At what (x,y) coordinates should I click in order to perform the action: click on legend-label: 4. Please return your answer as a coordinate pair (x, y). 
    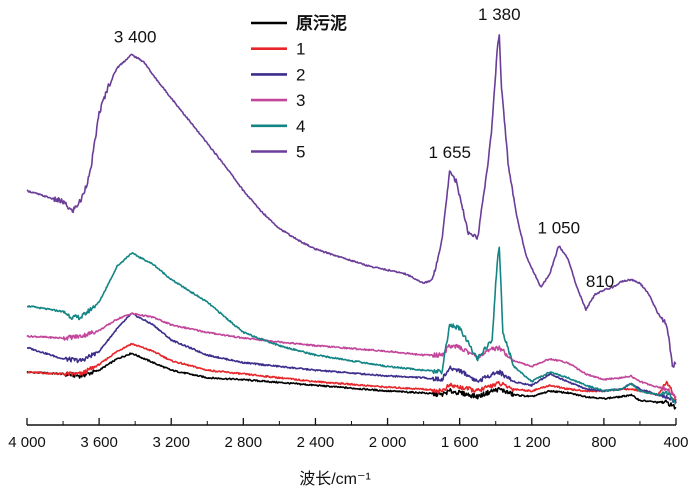
    Looking at the image, I should click on (300, 126).